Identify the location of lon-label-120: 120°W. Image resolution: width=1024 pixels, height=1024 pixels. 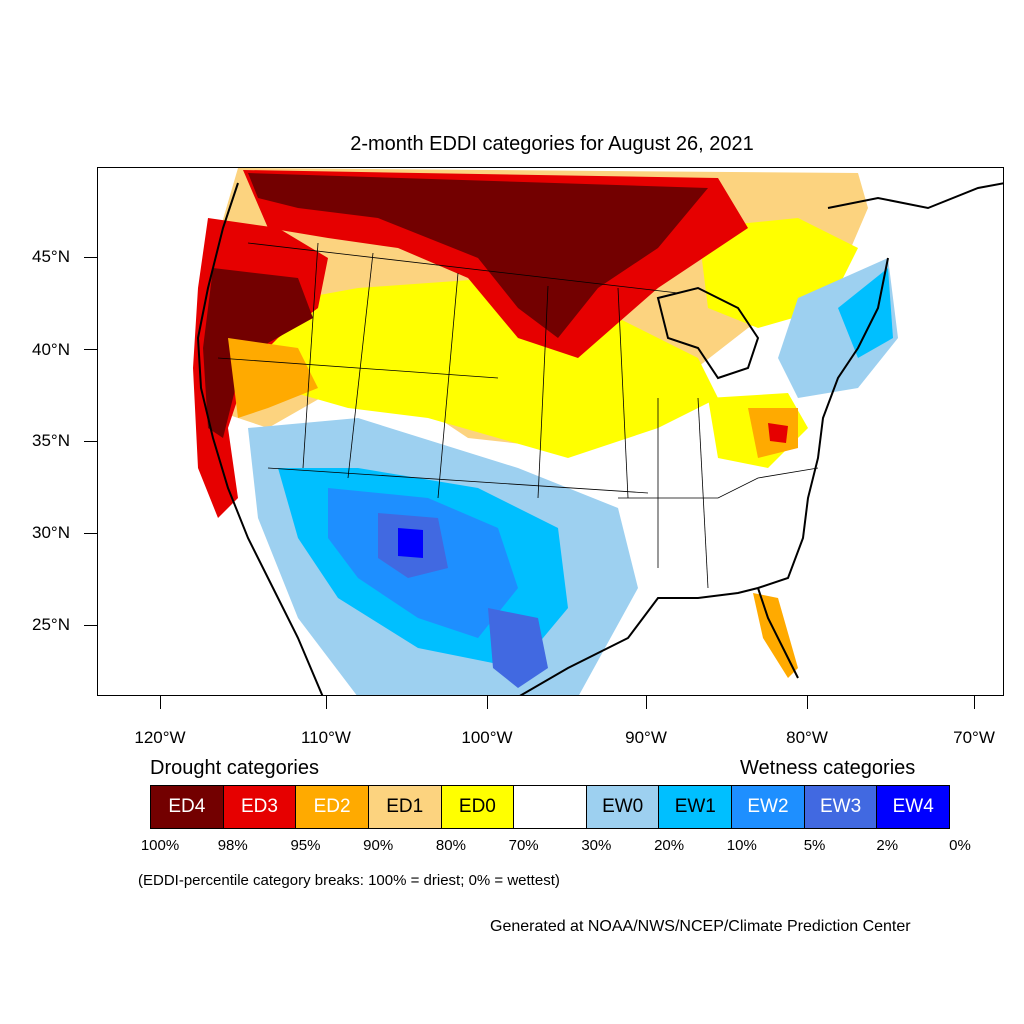
(160, 737).